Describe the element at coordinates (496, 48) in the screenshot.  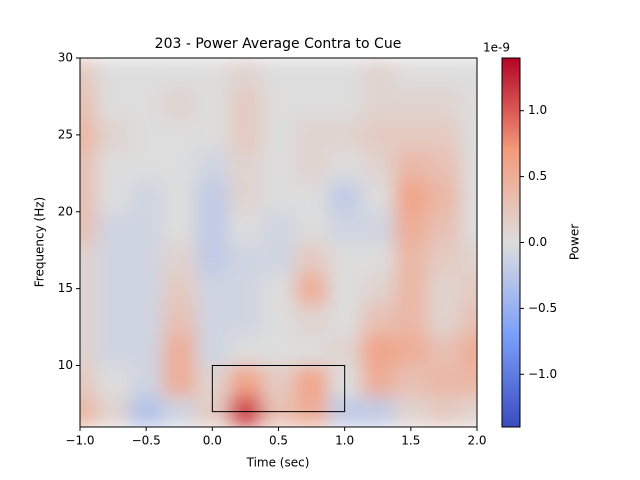
I see `colorbar-offset: 1e-9` at that location.